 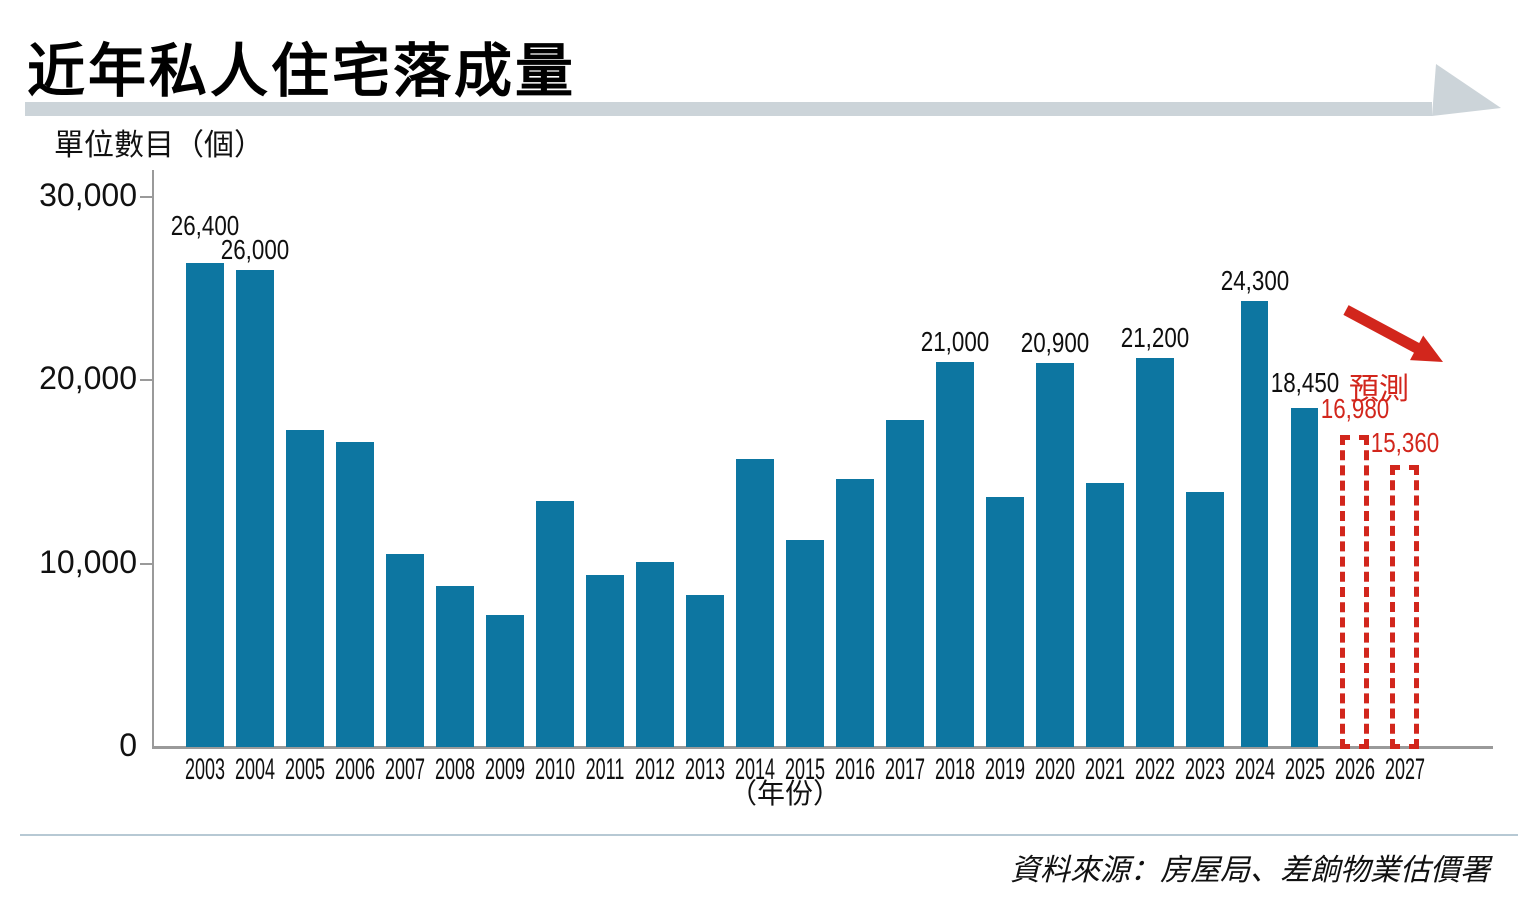 I want to click on x-tick-2007: 2007, so click(x=404, y=769).